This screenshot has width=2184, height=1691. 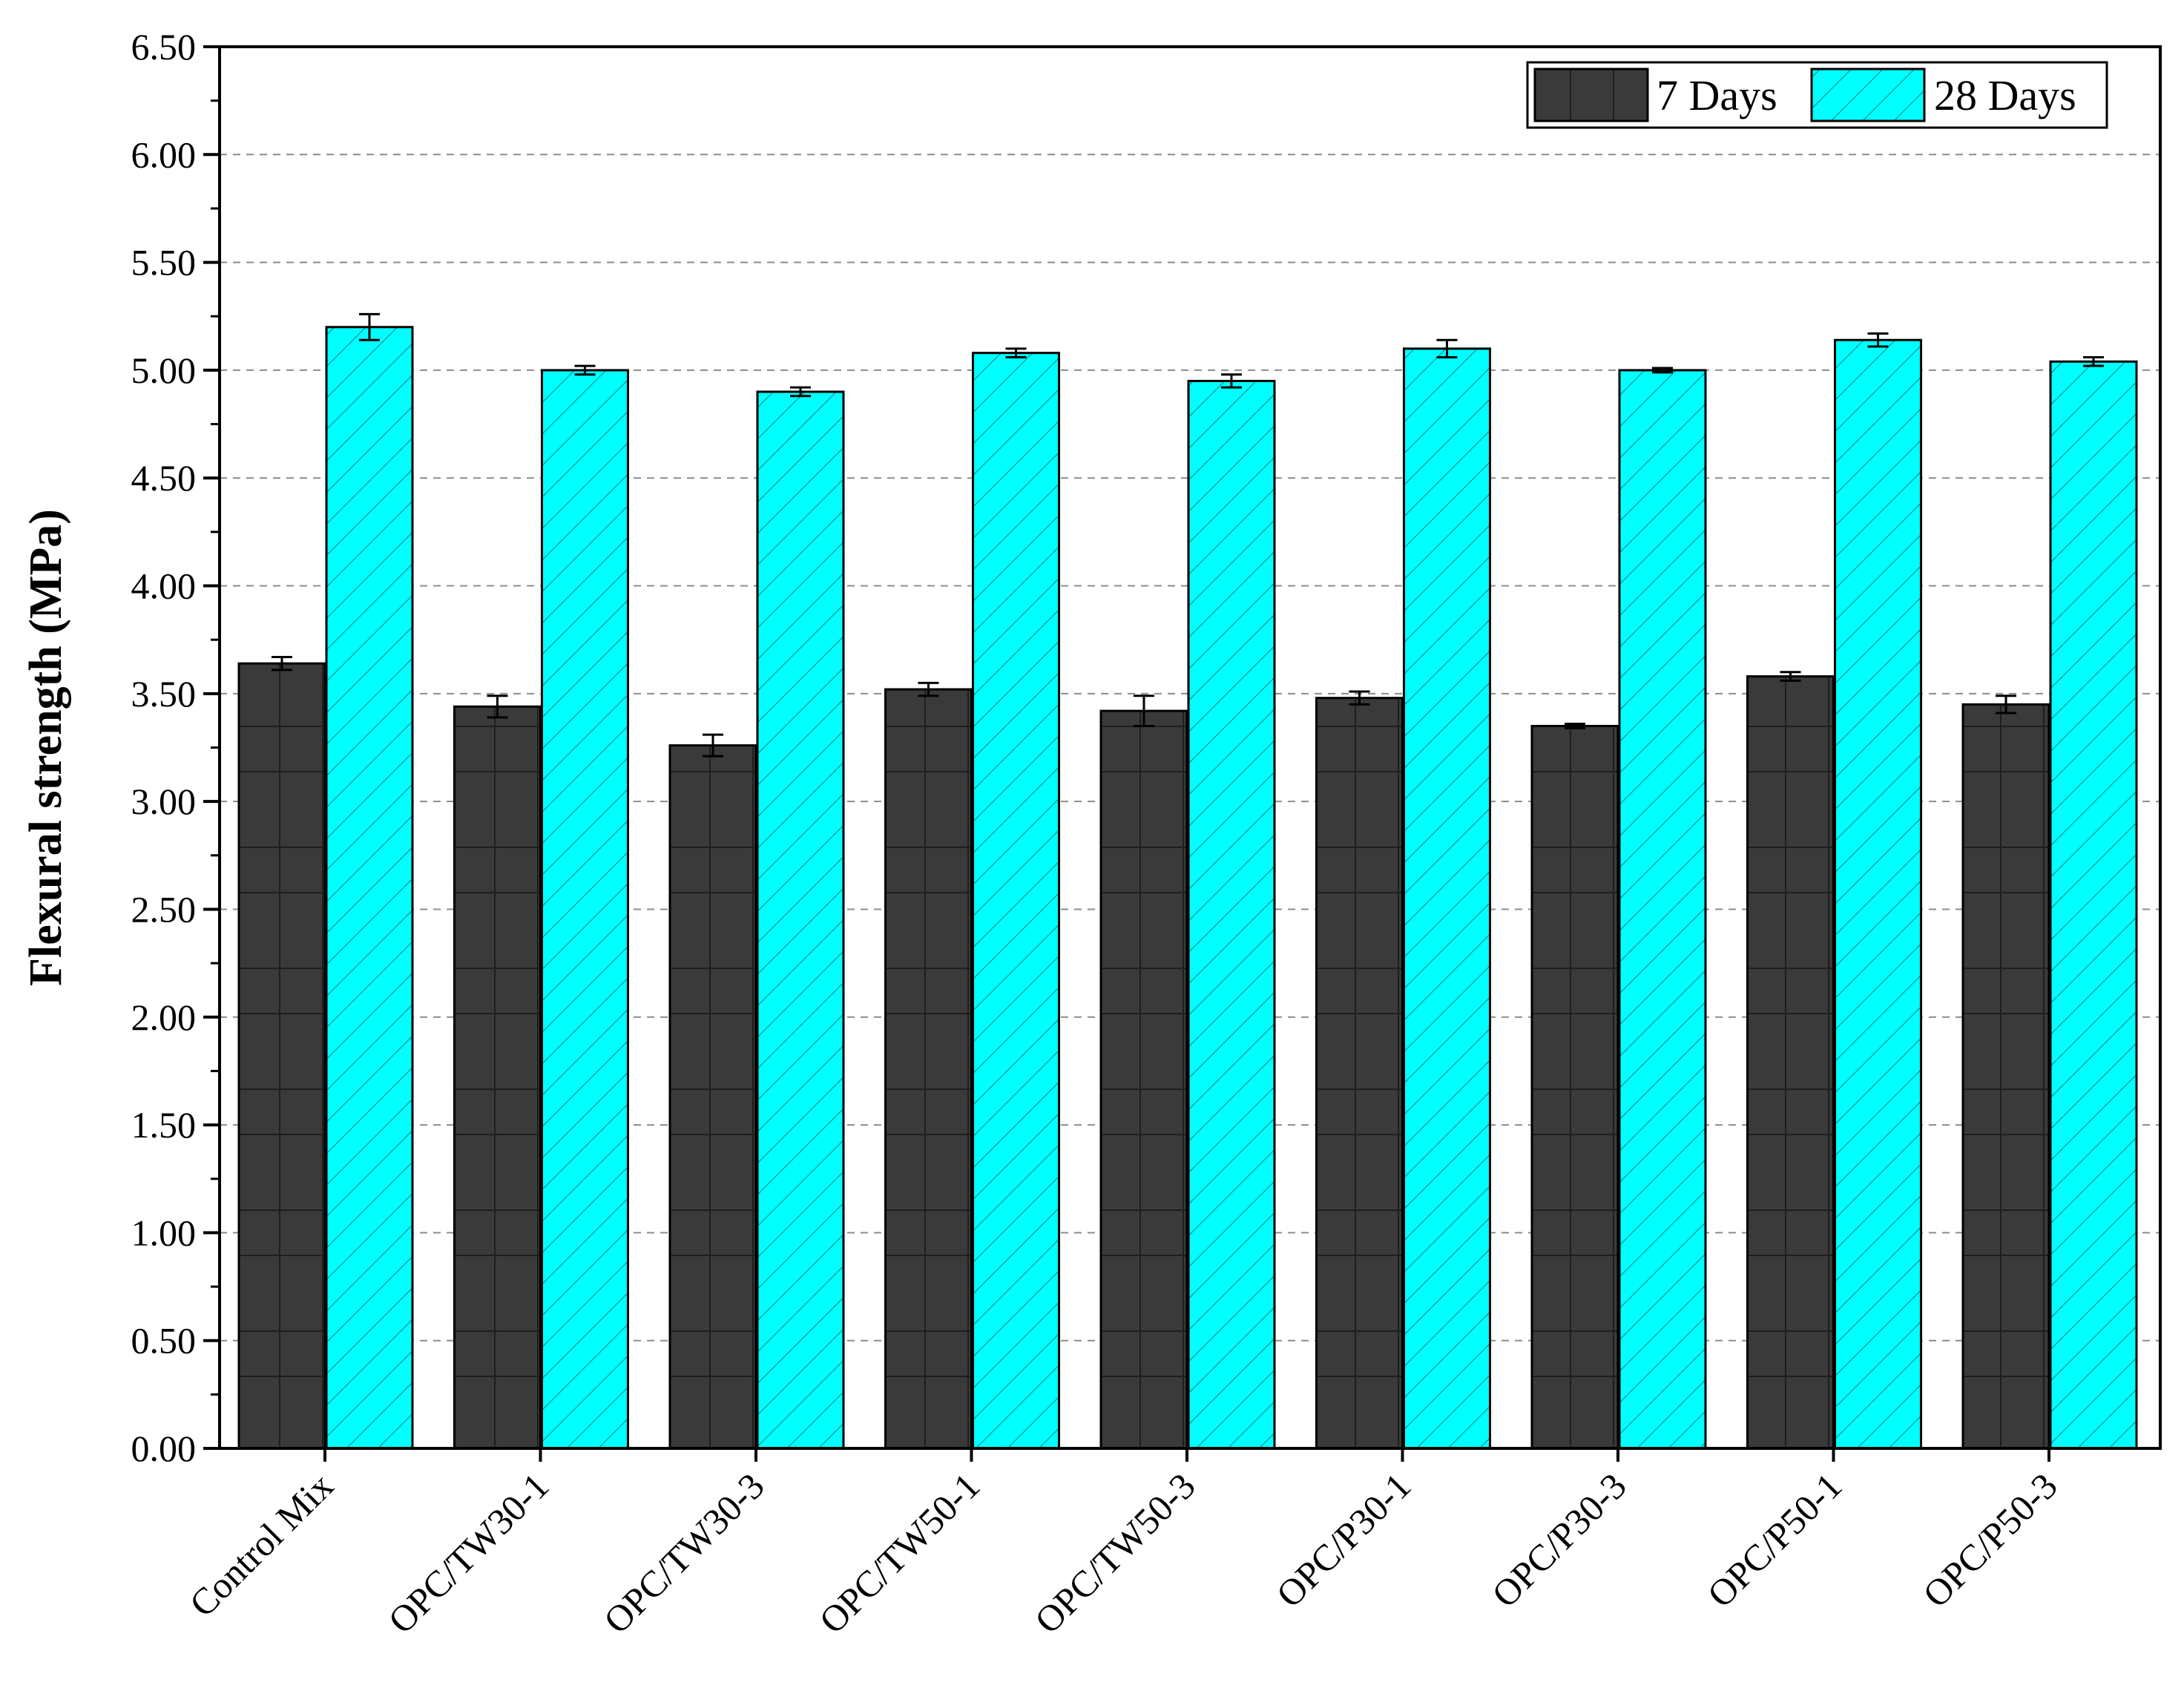 I want to click on x-tick-label: OPC/P50-3, so click(x=1990, y=1540).